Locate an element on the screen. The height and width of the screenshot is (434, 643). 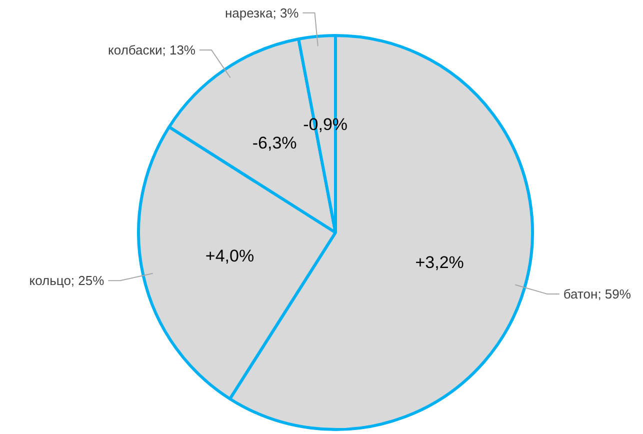
slice-label: колбаски; 13% is located at coordinates (152, 50).